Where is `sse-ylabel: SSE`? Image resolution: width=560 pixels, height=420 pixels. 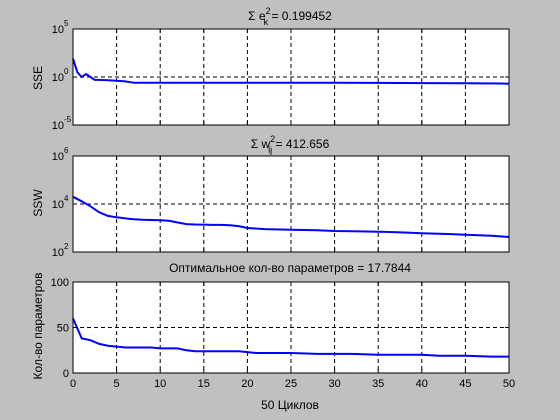
sse-ylabel: SSE is located at coordinates (38, 78).